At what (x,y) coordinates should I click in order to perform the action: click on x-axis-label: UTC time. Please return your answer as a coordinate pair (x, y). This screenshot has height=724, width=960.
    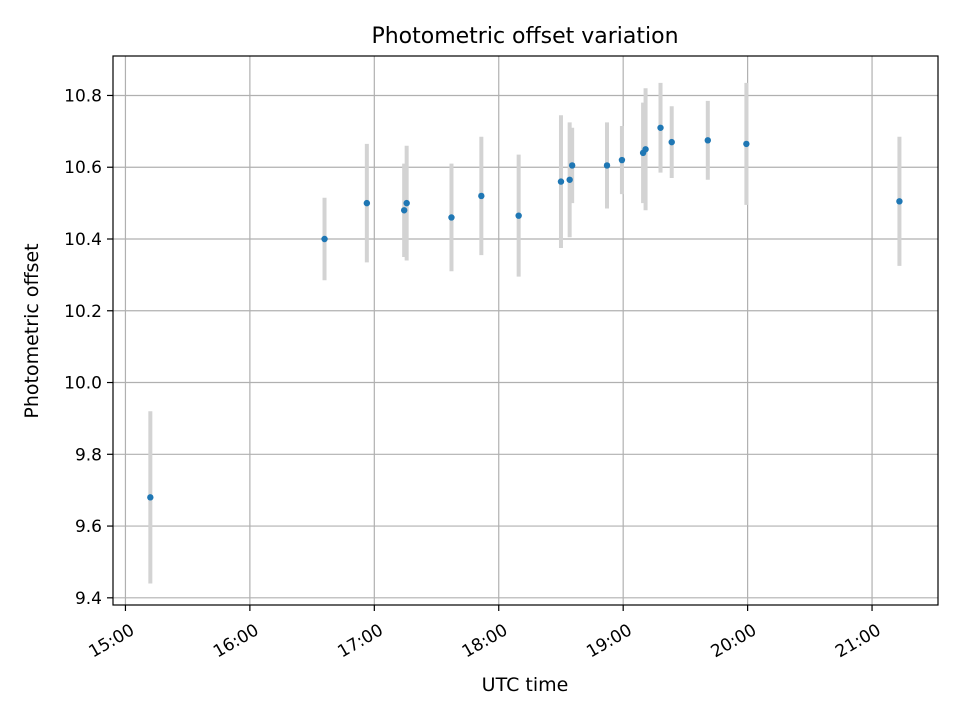
    Looking at the image, I should click on (525, 685).